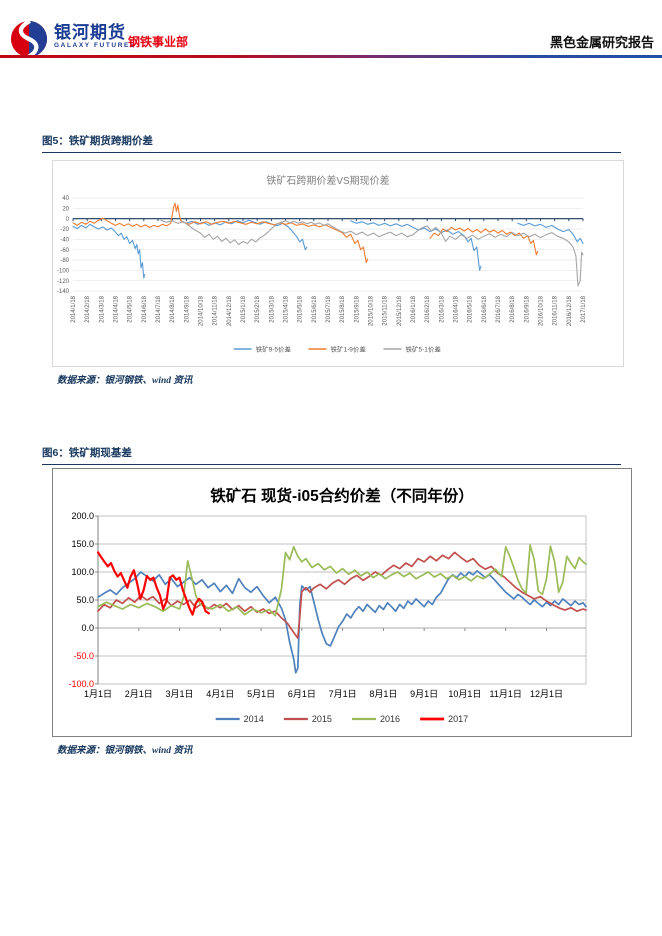  I want to click on division-label: 钢铁事业部, so click(158, 42).